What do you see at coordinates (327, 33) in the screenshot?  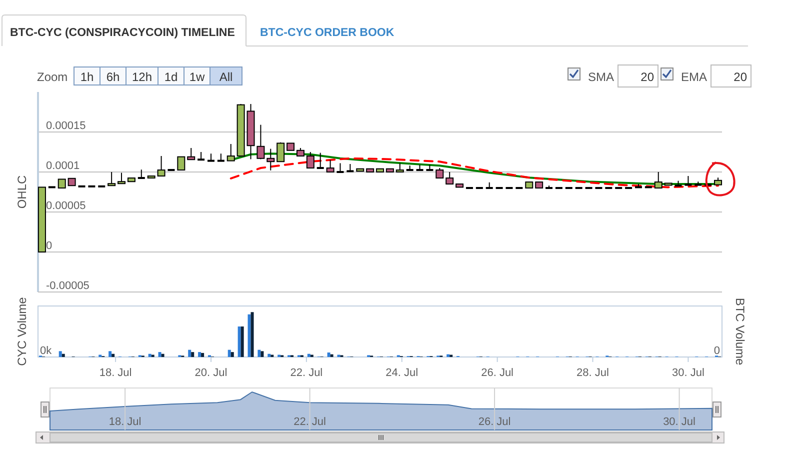 I see `chart-subtitle: BTC-CYC ORDER BOOK` at bounding box center [327, 33].